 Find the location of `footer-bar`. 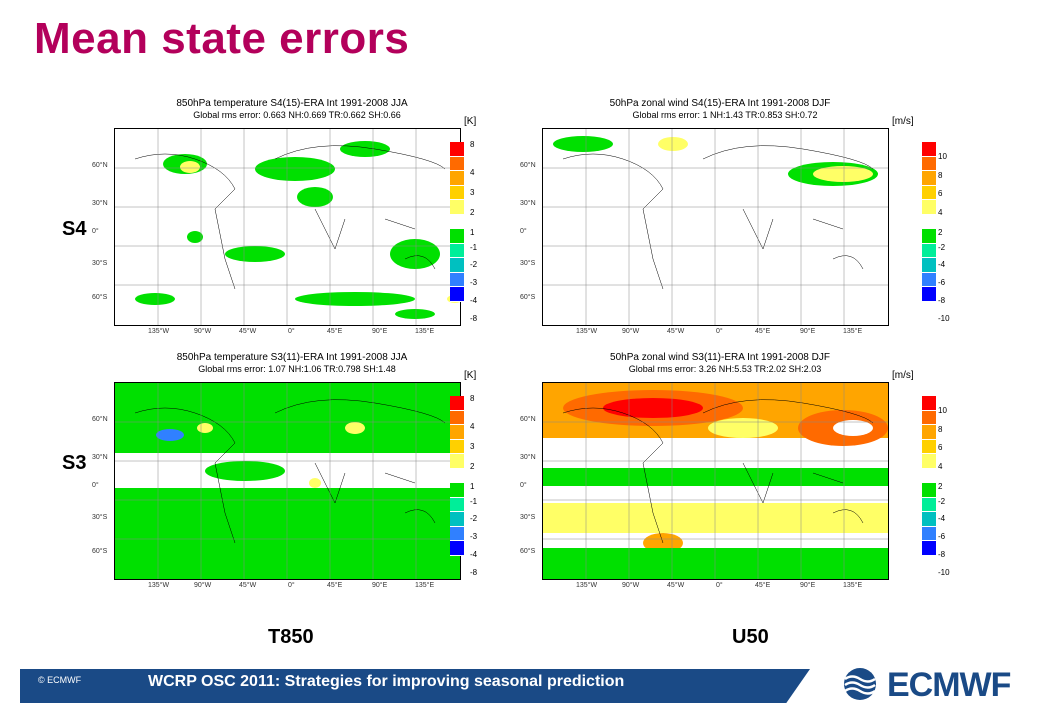

footer-bar is located at coordinates (415, 686).